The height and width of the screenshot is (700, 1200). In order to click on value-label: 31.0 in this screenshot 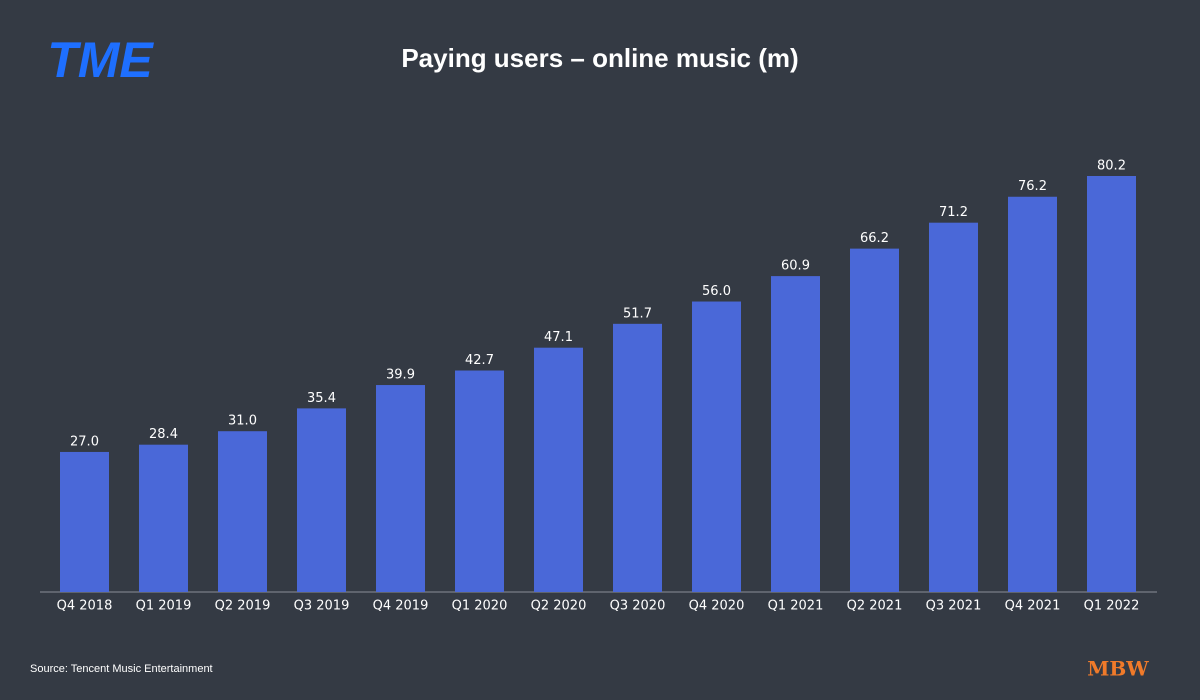, I will do `click(242, 421)`.